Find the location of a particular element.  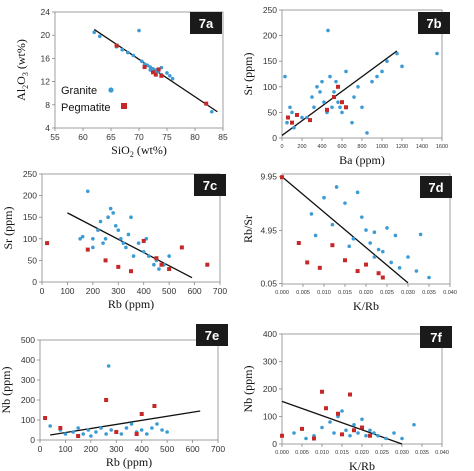

y-axis-label: Rb/Sr is located at coordinates (248, 229).